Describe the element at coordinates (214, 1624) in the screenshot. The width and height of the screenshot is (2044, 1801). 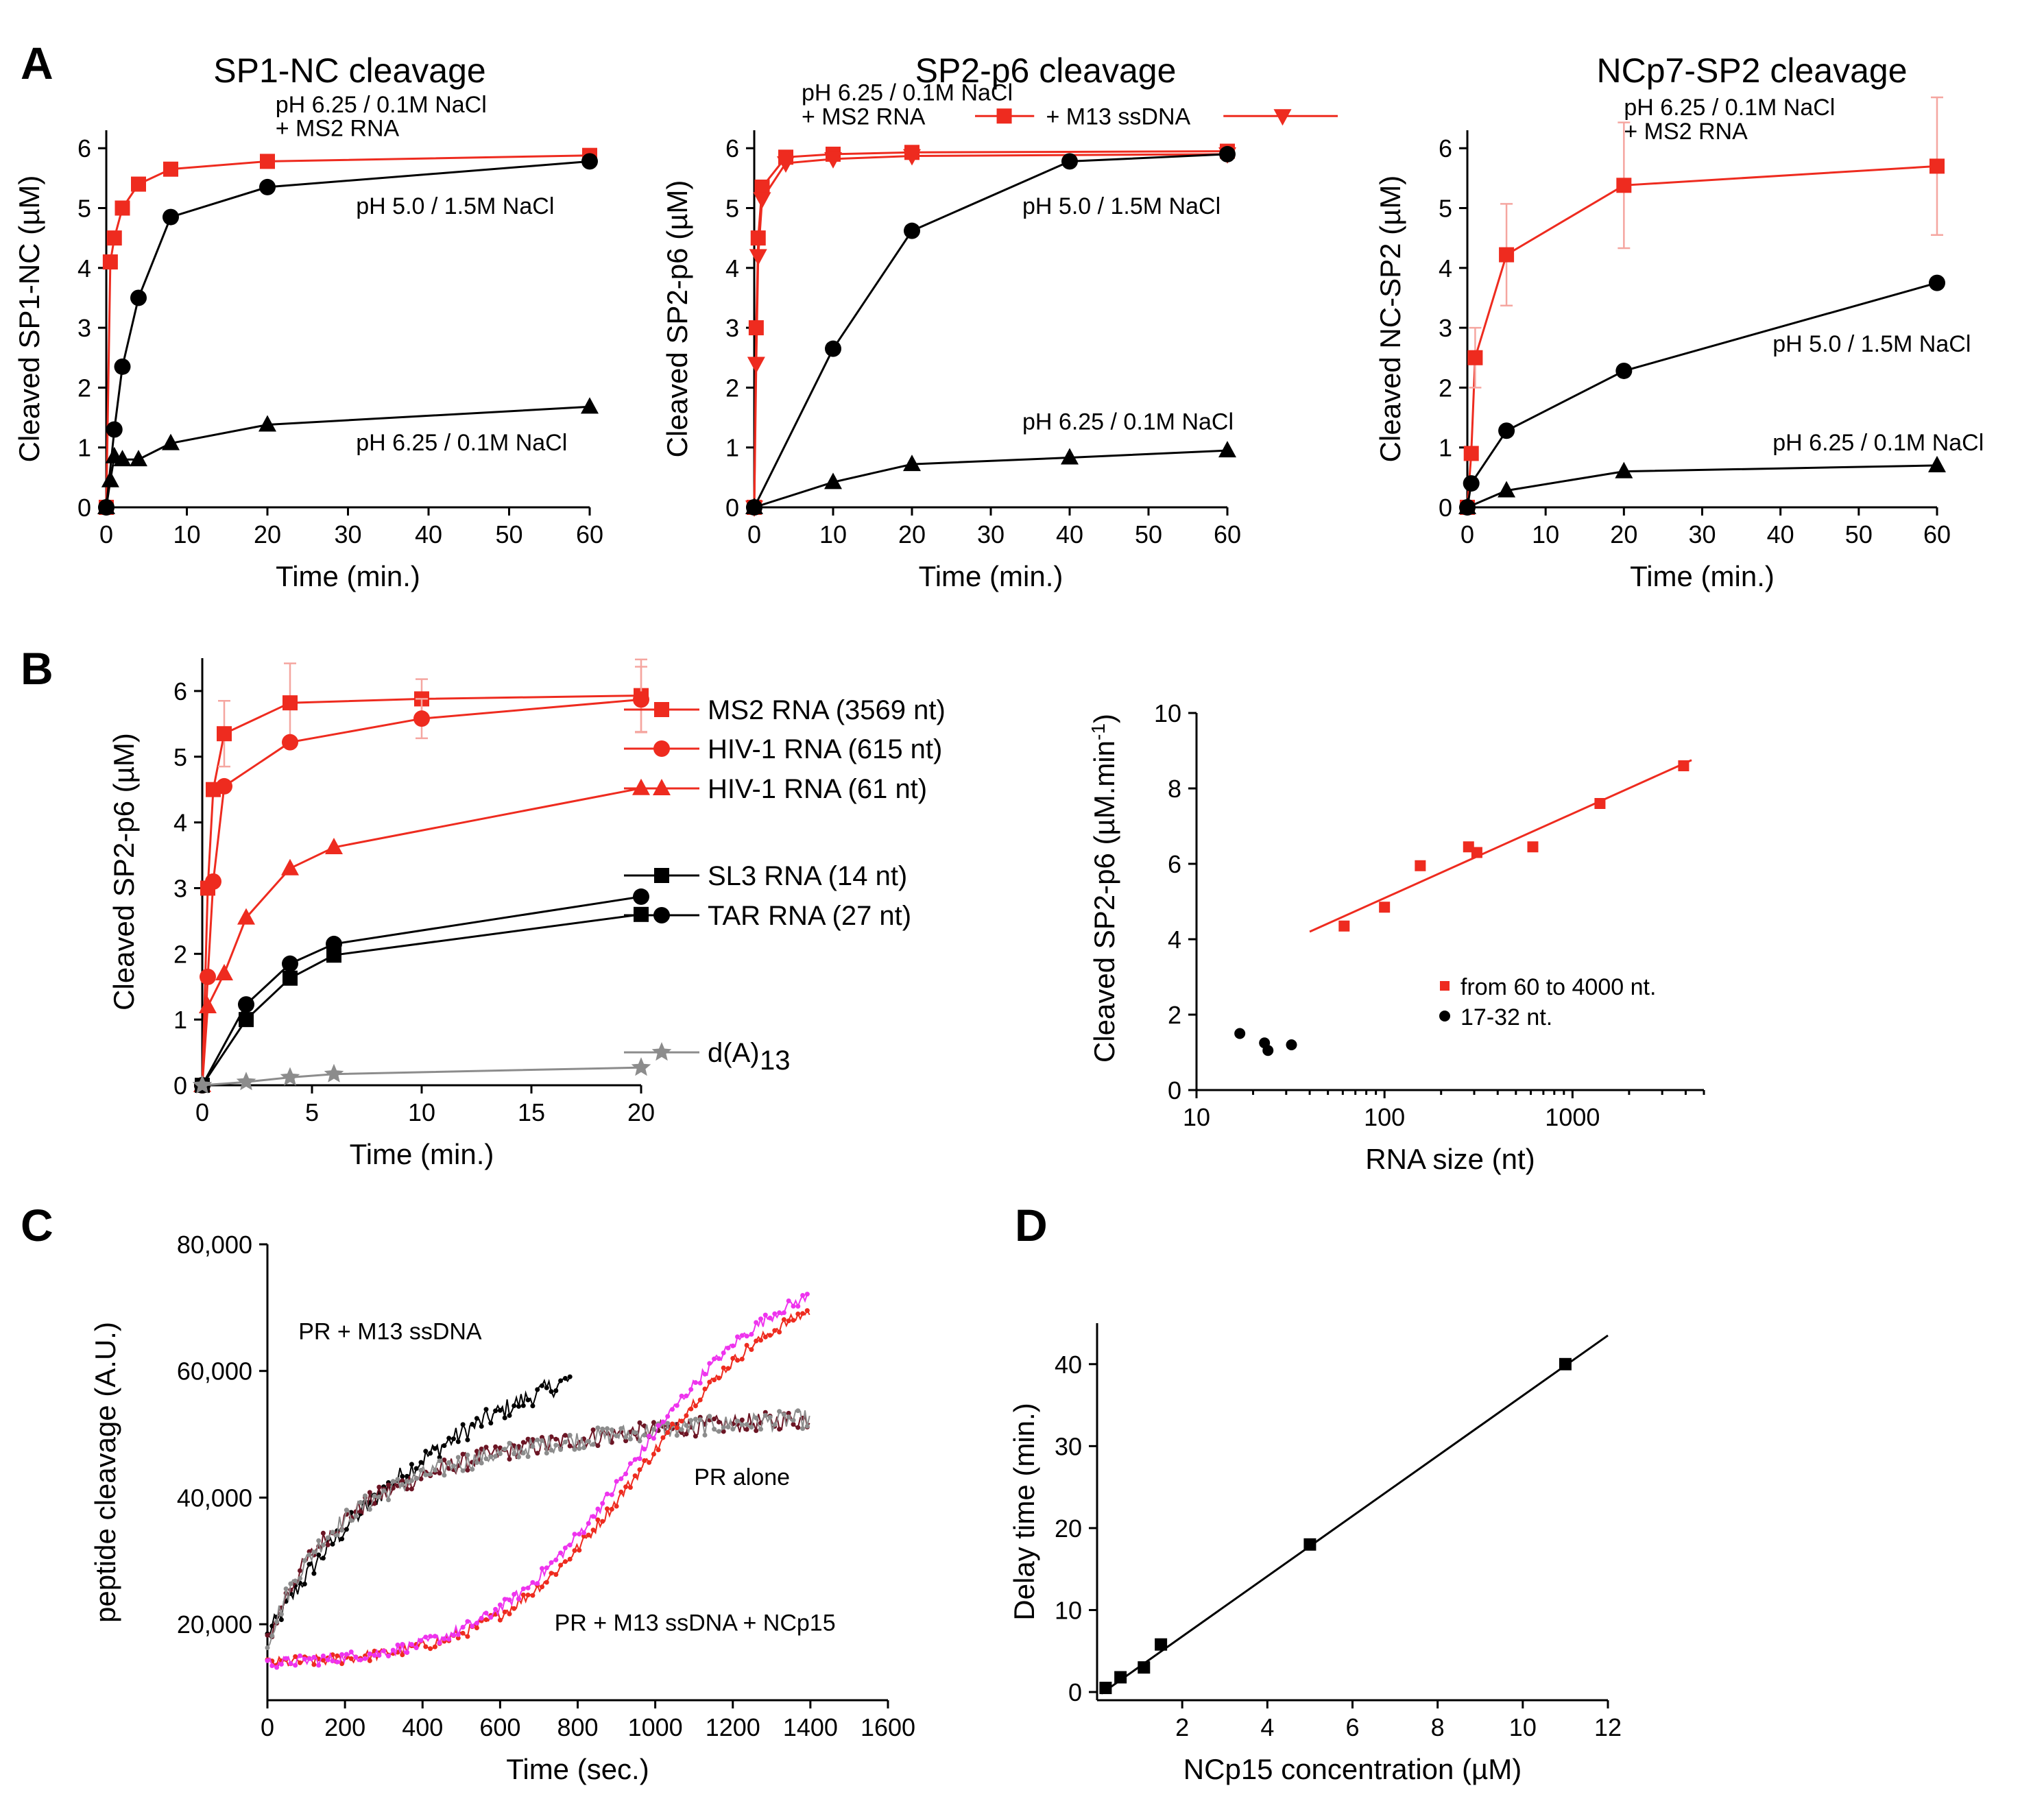
I see `y-tick-label: 20,000` at that location.